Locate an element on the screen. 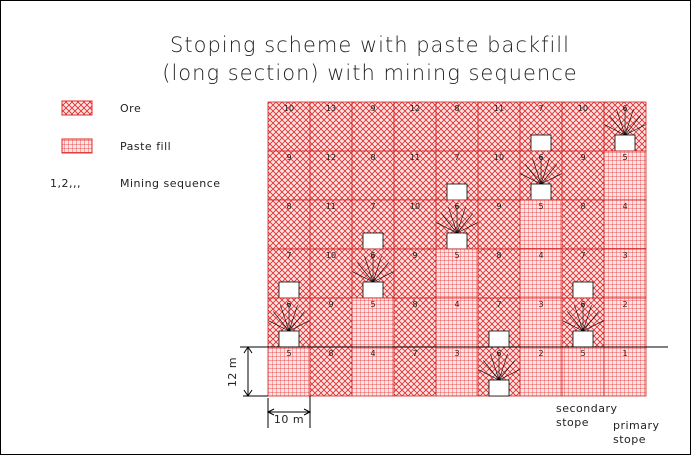 The image size is (696, 462). title: (long section) with mining sequence is located at coordinates (369, 73).